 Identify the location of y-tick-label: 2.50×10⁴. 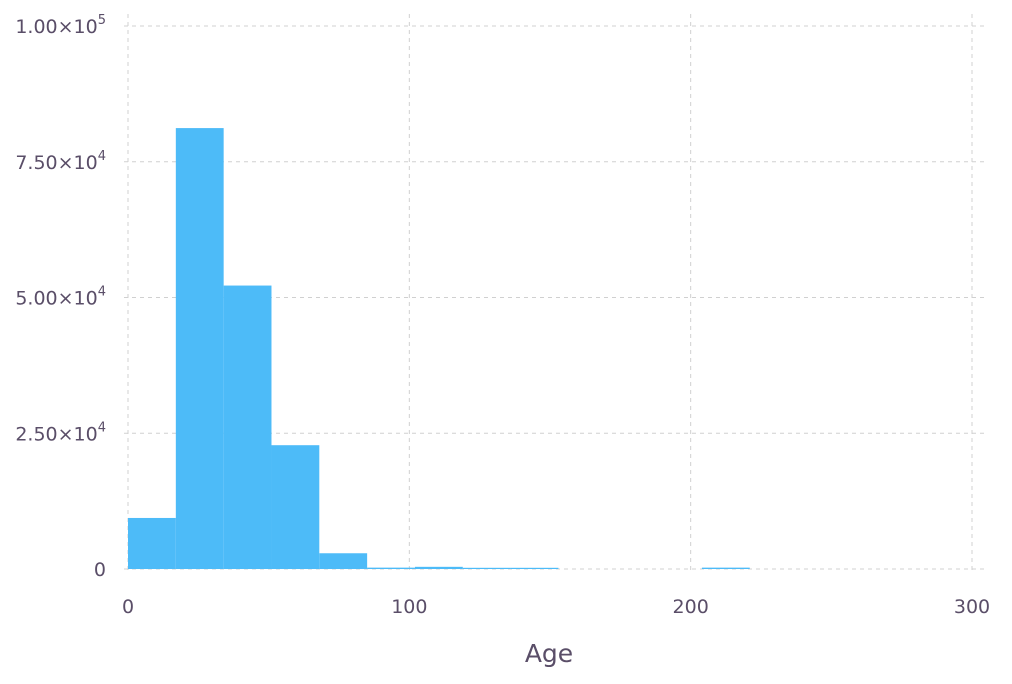
(60, 432).